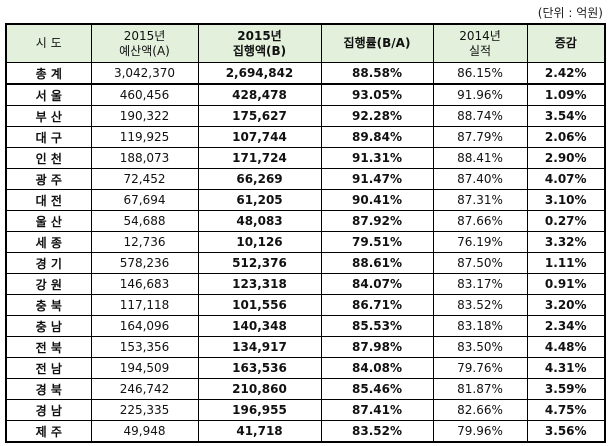 This screenshot has width=609, height=446. Describe the element at coordinates (377, 158) in the screenshot. I see `cell-execution-rate: 91.31%` at that location.